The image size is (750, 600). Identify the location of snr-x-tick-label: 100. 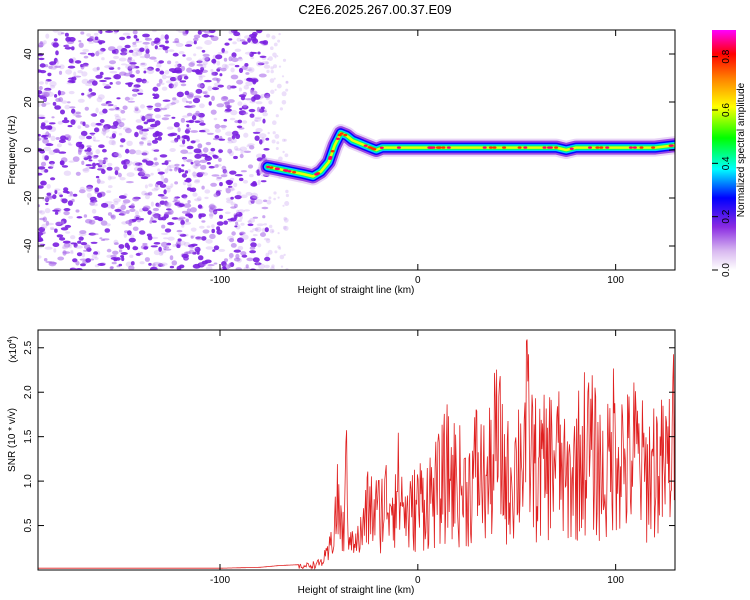
(615, 580).